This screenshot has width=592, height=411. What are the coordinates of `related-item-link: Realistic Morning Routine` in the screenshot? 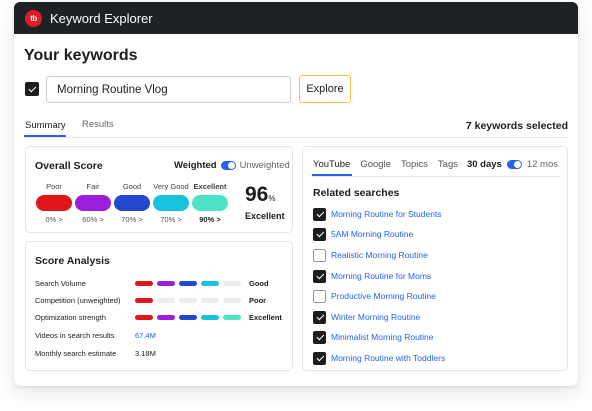 It's located at (379, 255).